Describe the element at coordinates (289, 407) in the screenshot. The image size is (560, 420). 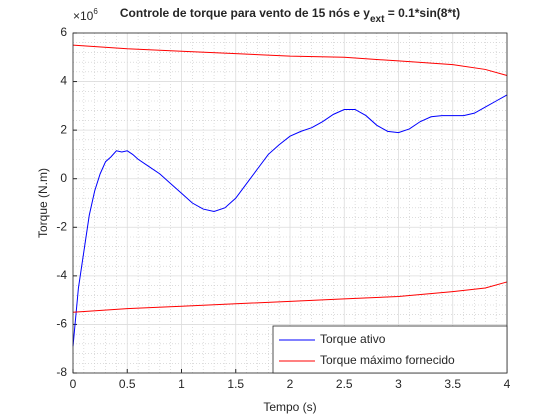
I see `x-axis-label: Tempo (s)` at that location.